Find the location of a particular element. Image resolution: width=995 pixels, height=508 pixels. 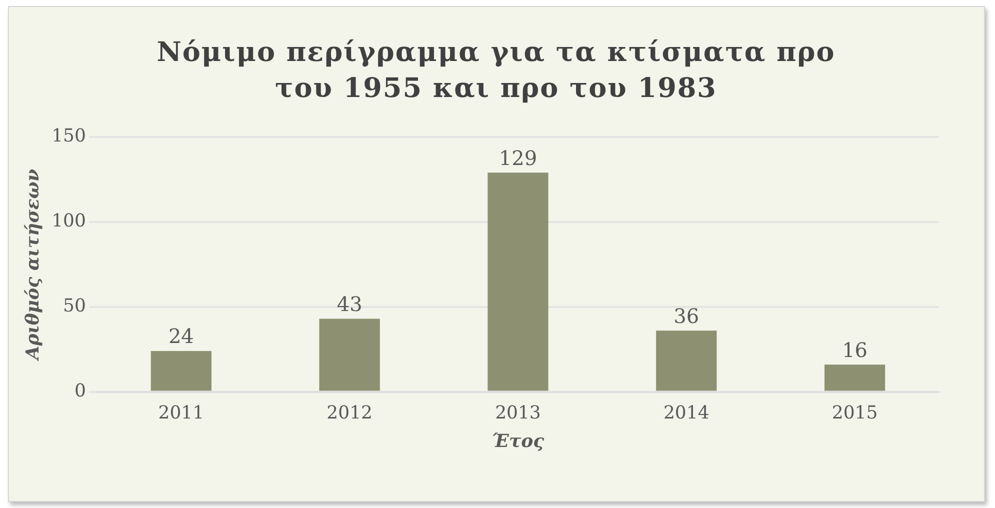

y-tick-label: 150 is located at coordinates (69, 136).